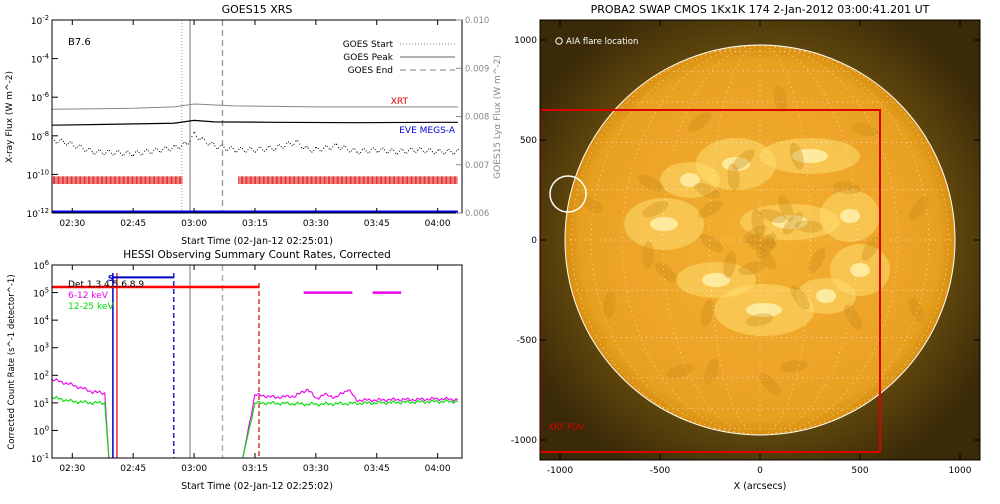 This screenshot has height=504, width=1000. I want to click on goes-xtick-label: 03:30, so click(316, 224).